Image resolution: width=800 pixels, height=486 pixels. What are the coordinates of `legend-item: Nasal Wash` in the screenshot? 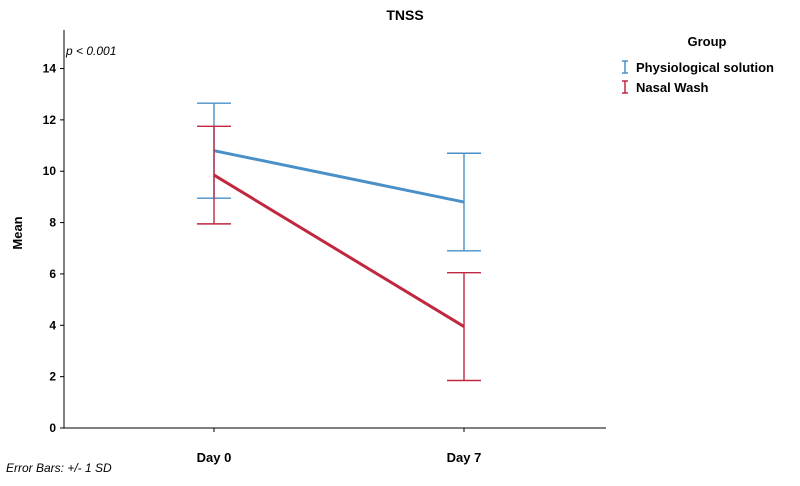 It's located at (665, 87).